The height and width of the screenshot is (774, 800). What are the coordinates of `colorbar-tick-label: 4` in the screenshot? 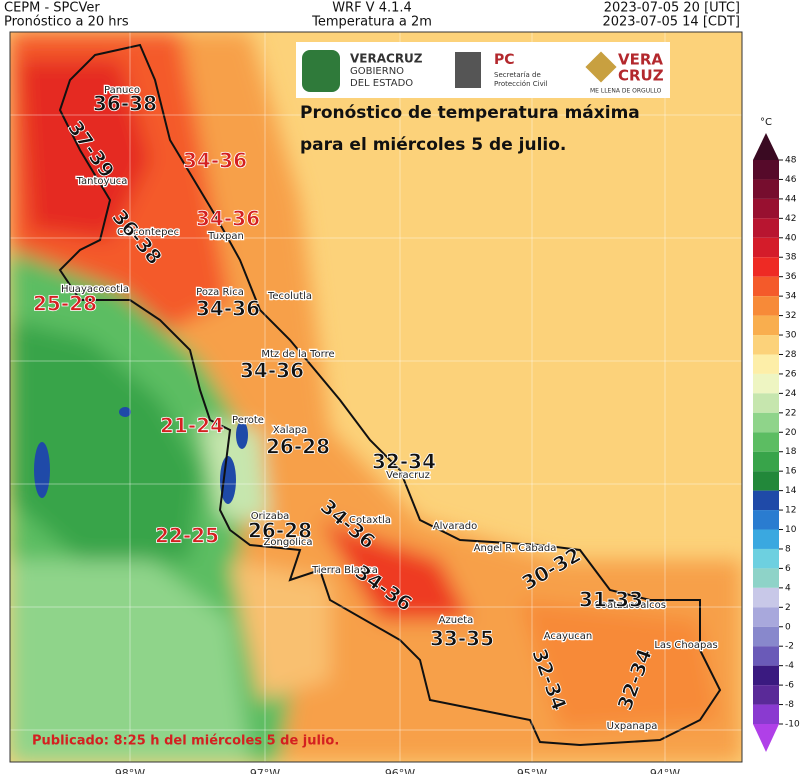 It's located at (788, 588).